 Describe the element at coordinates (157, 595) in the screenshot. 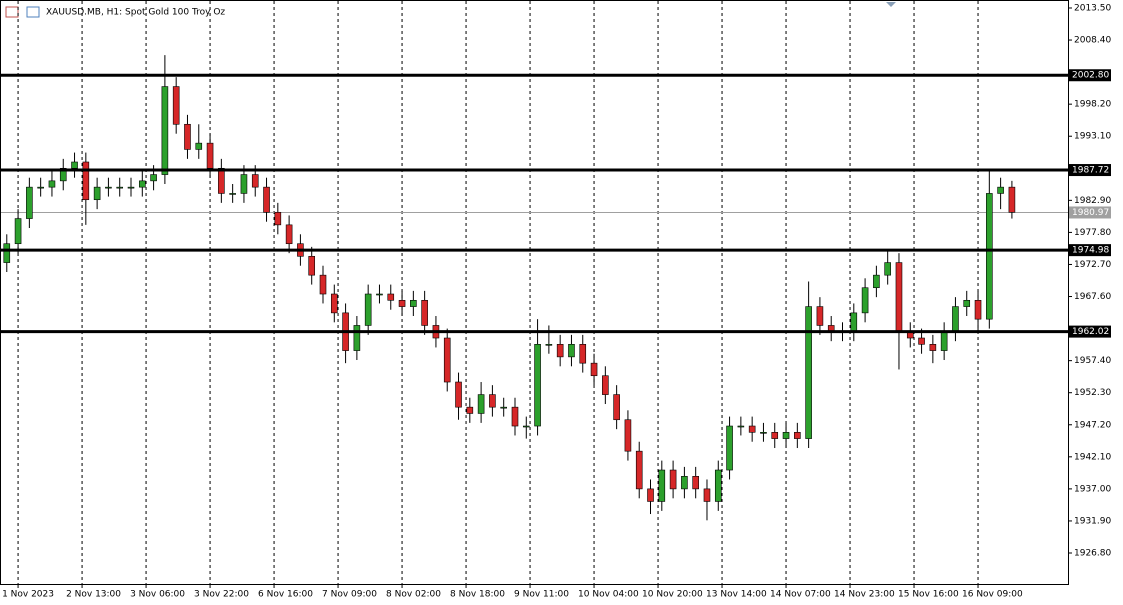

I see `x-tick-label: 3 Nov 06:00` at that location.